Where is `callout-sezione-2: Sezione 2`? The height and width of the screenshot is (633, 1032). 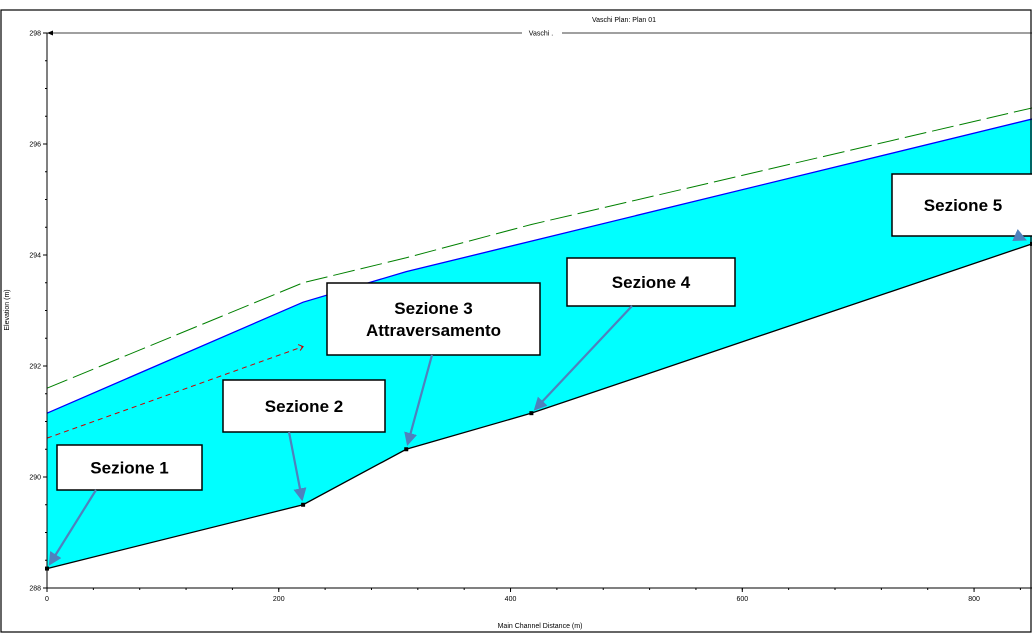
callout-sezione-2: Sezione 2 is located at coordinates (304, 440).